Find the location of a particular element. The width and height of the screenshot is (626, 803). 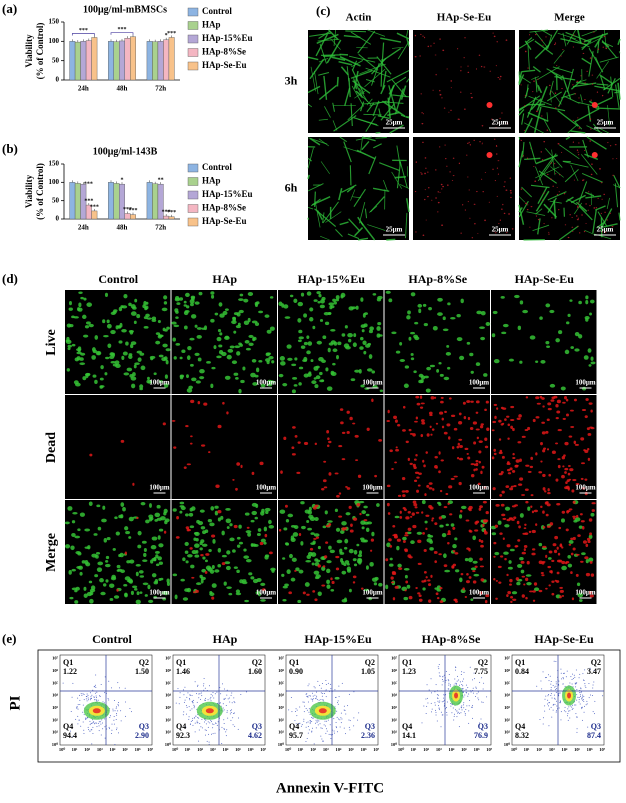

y-tick-label: 10³ is located at coordinates (507, 707).